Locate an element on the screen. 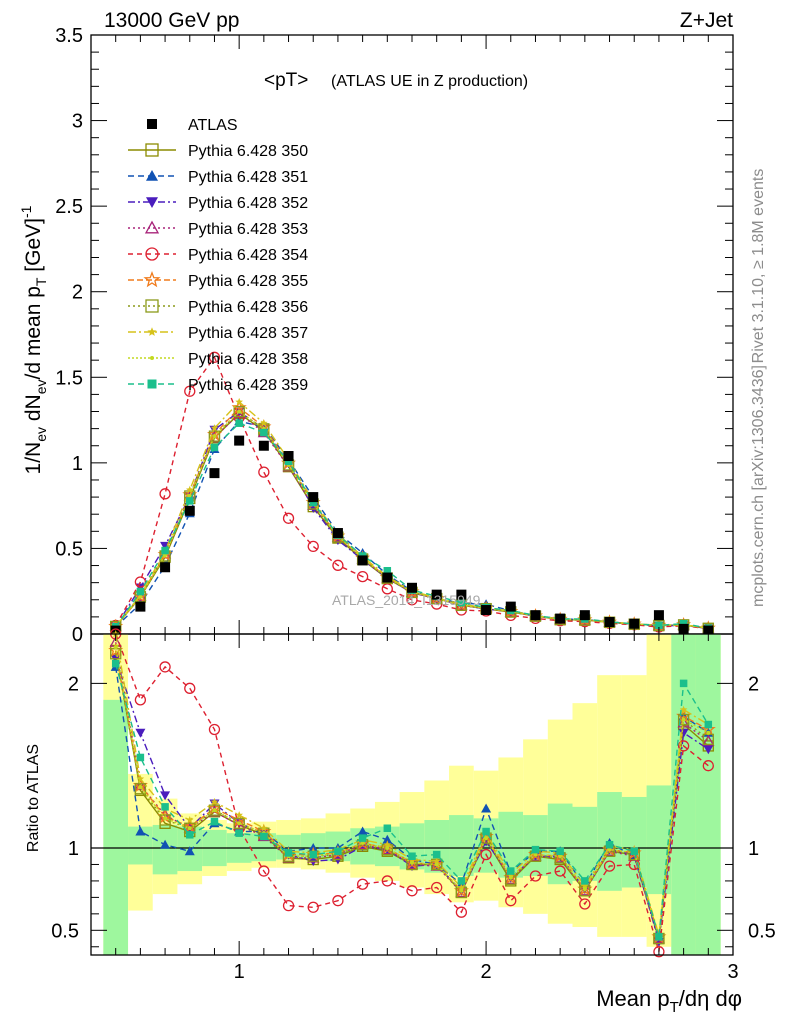 The width and height of the screenshot is (786, 1024). legend-label: Pythia 6.428 358 is located at coordinates (248, 359).